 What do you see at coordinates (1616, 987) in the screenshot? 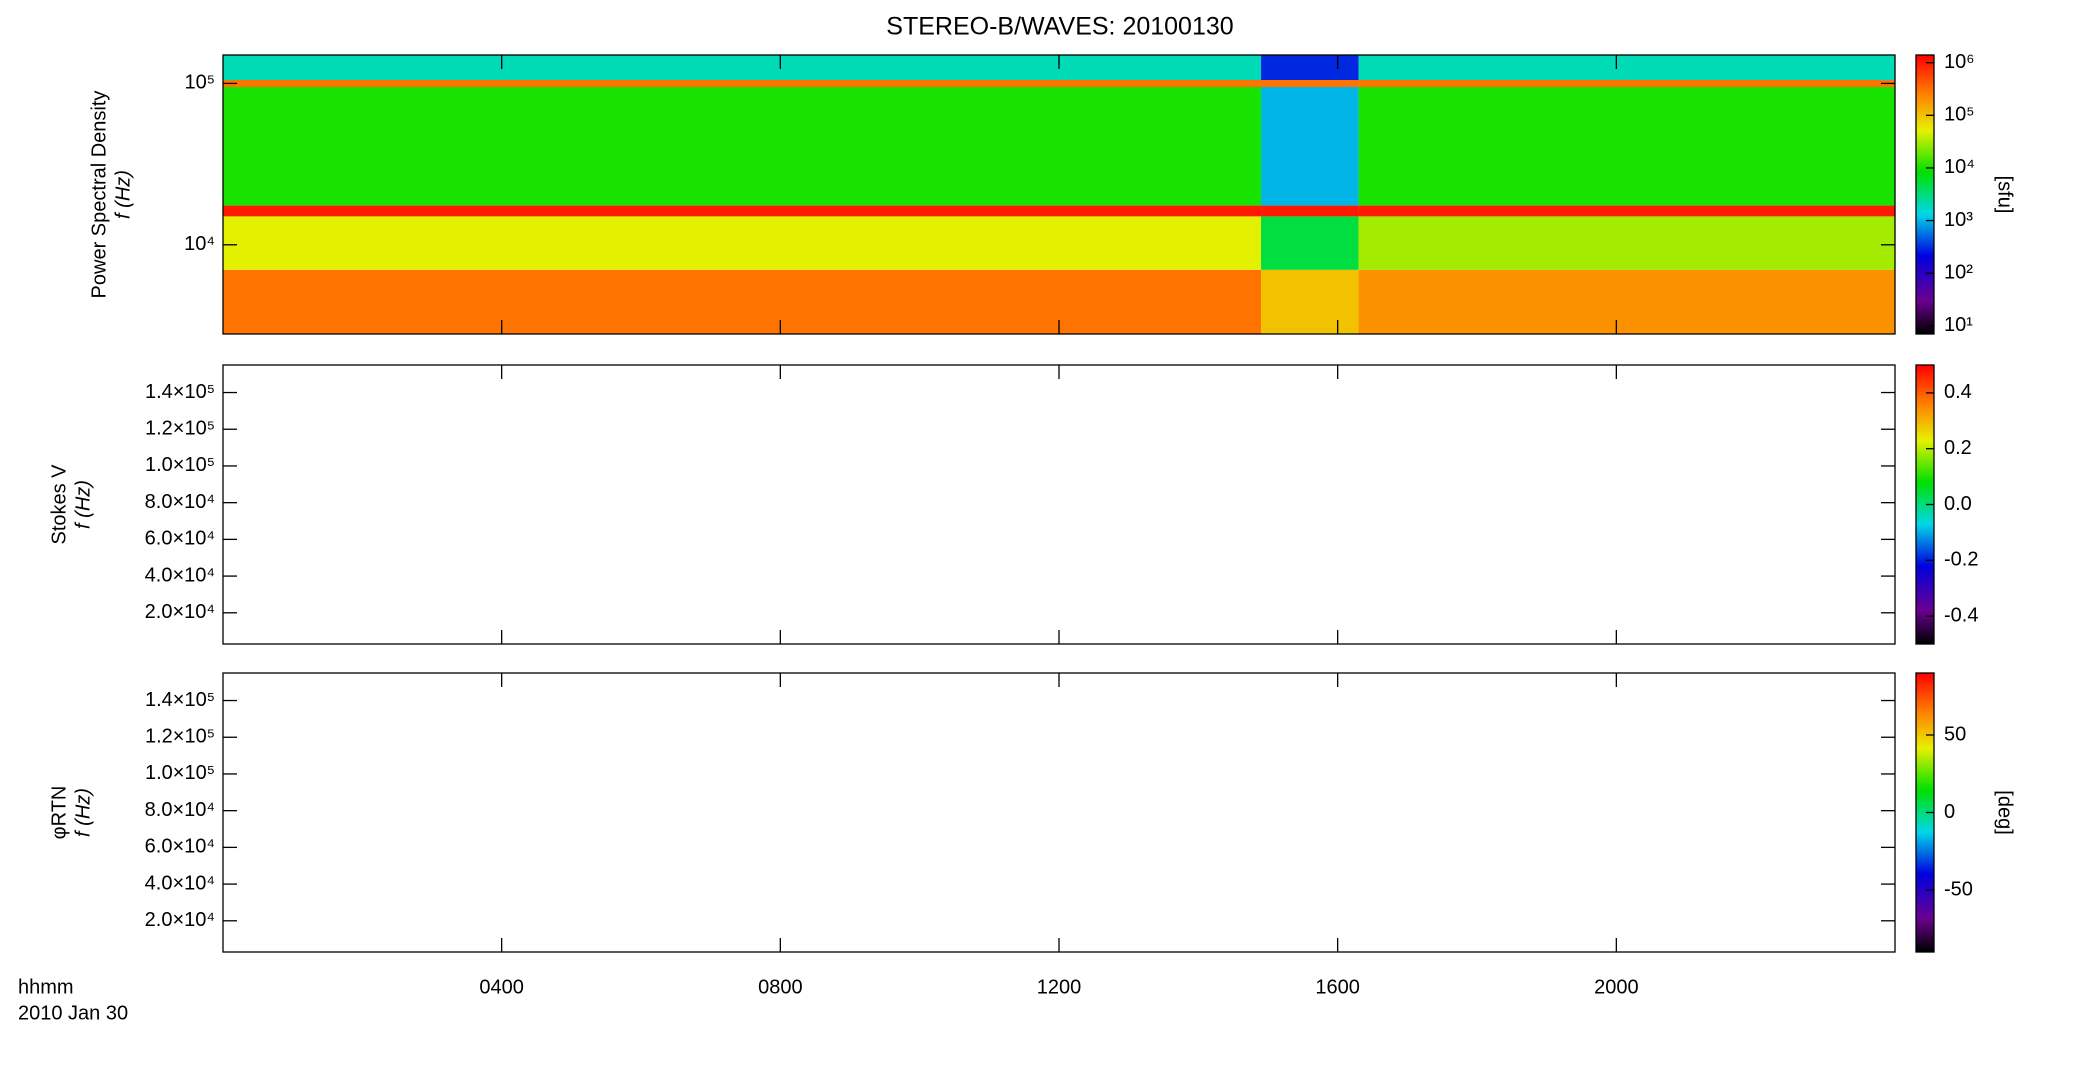
I see `x-tick-label: 2000` at bounding box center [1616, 987].